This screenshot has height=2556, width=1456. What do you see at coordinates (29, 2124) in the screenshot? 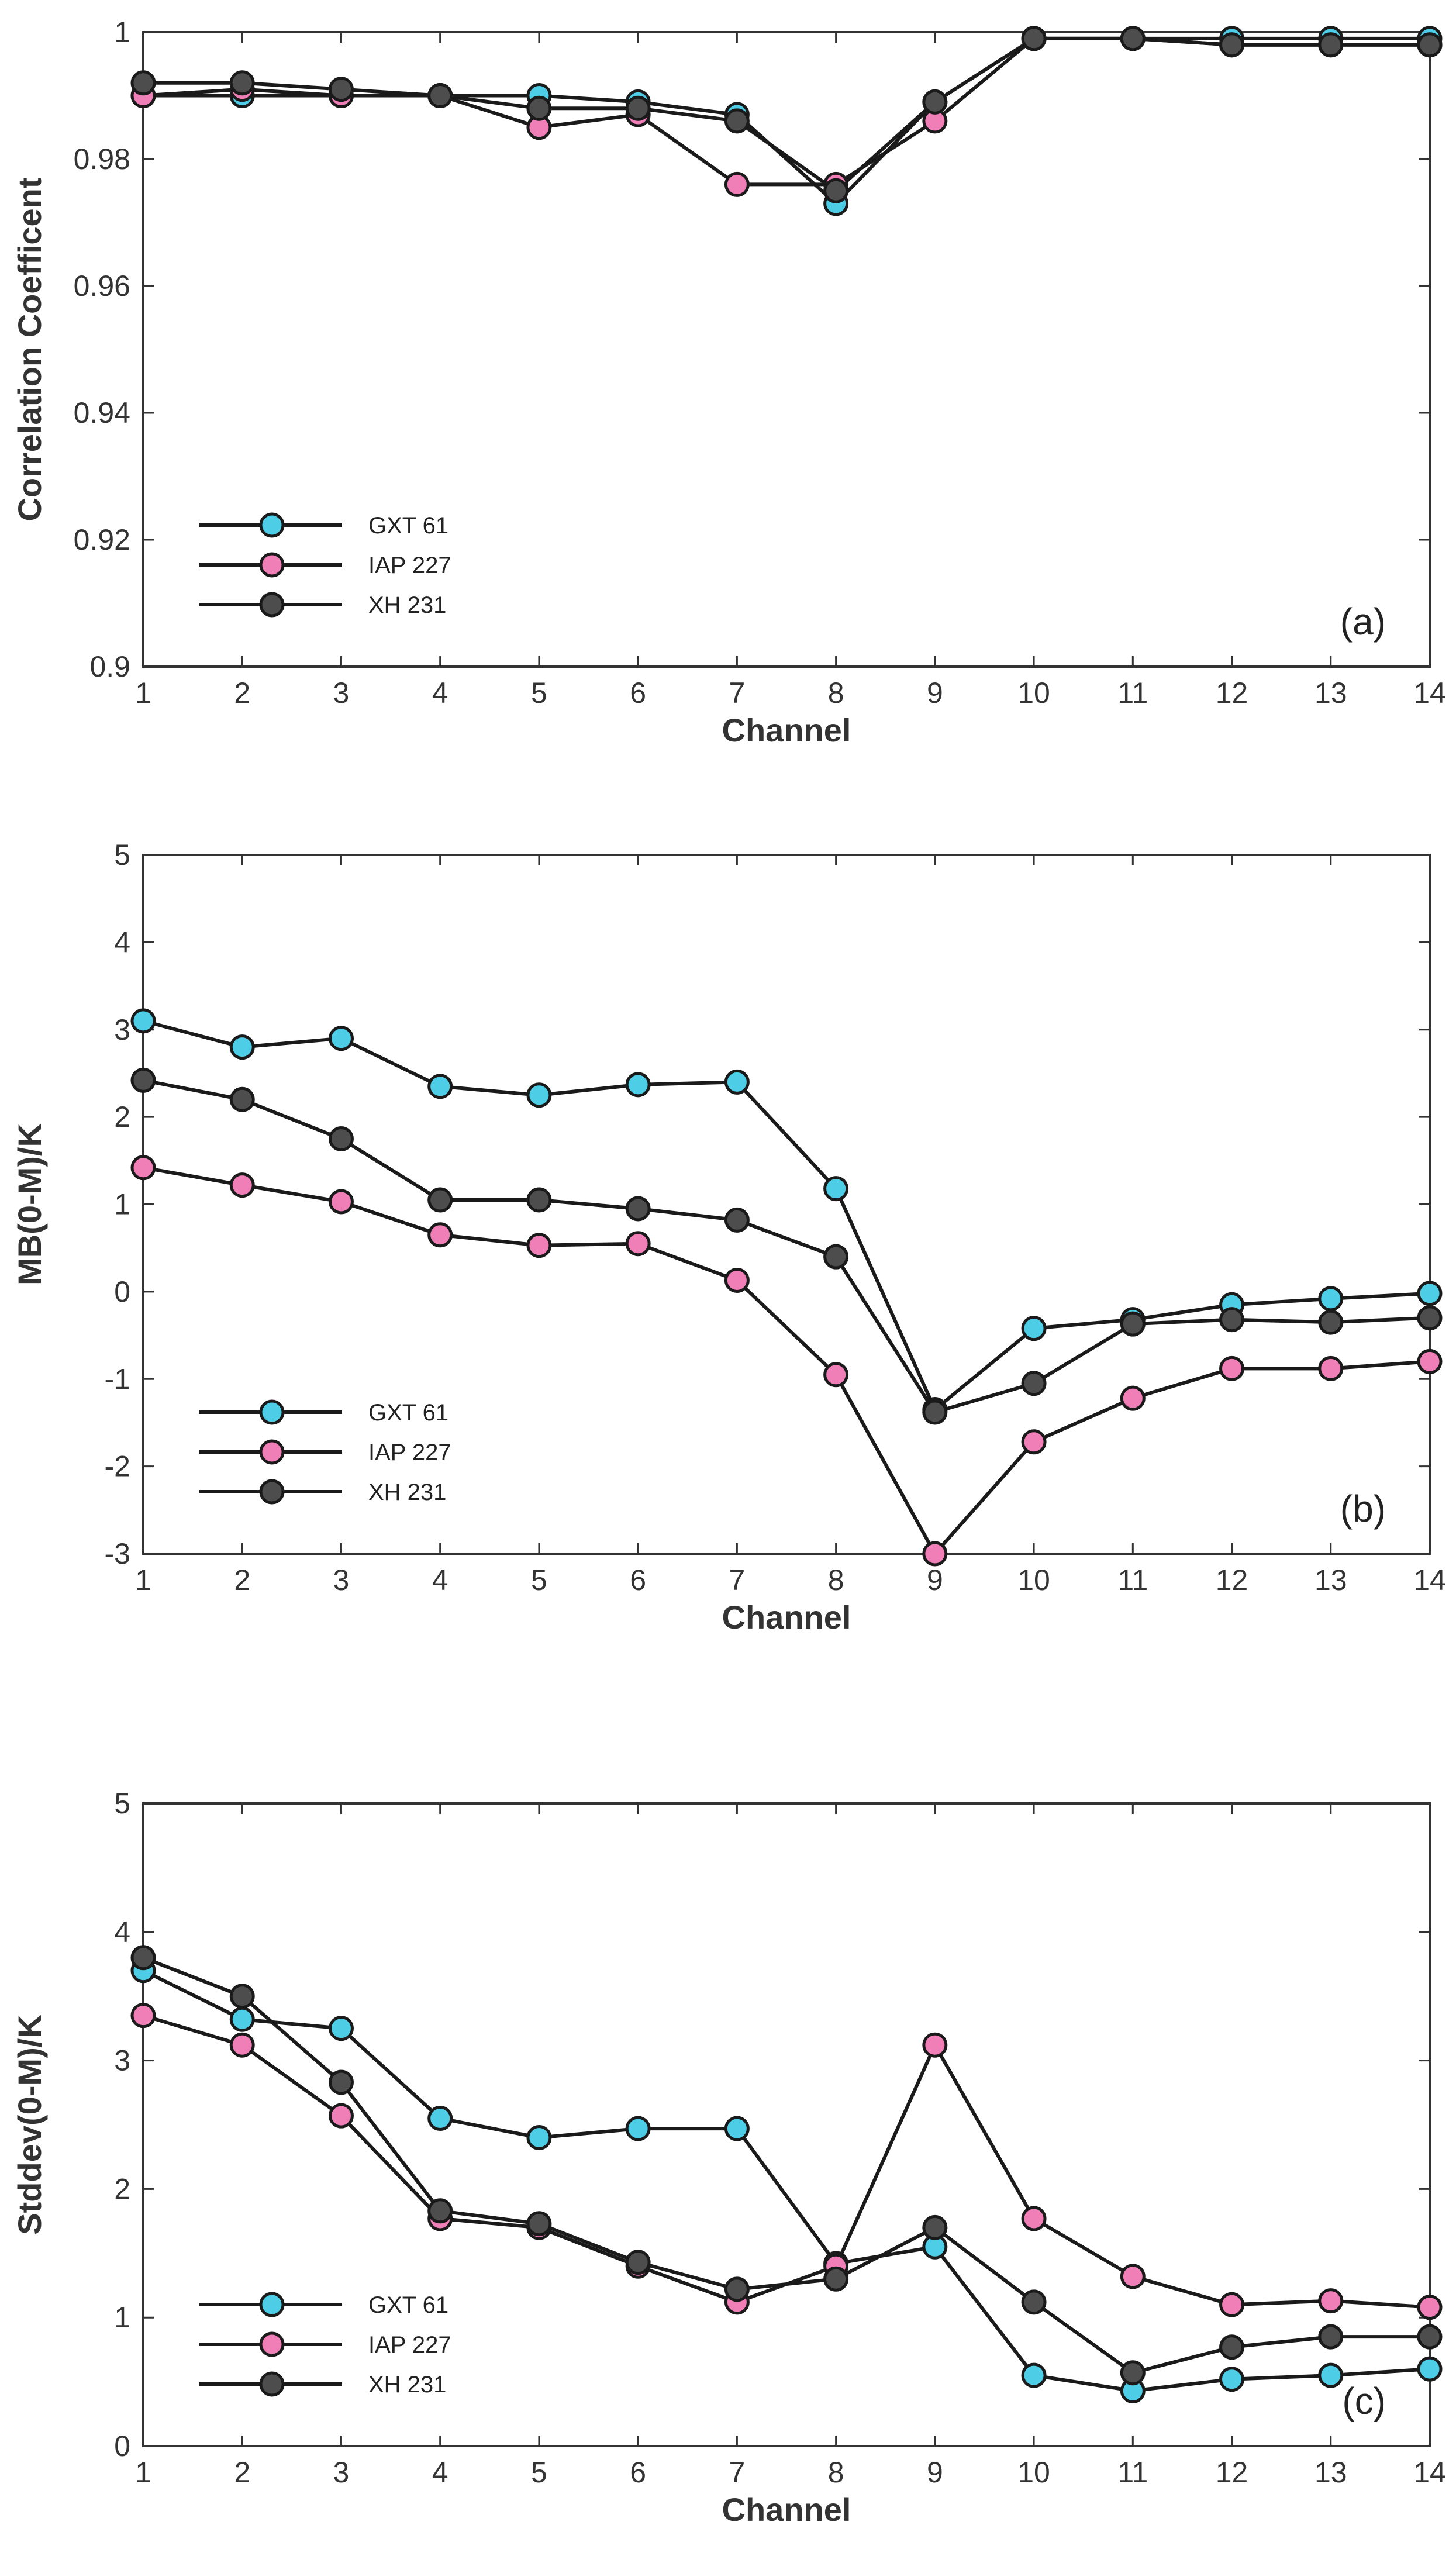
I see `y-axis-label: Stddev(0-M)/K` at bounding box center [29, 2124].